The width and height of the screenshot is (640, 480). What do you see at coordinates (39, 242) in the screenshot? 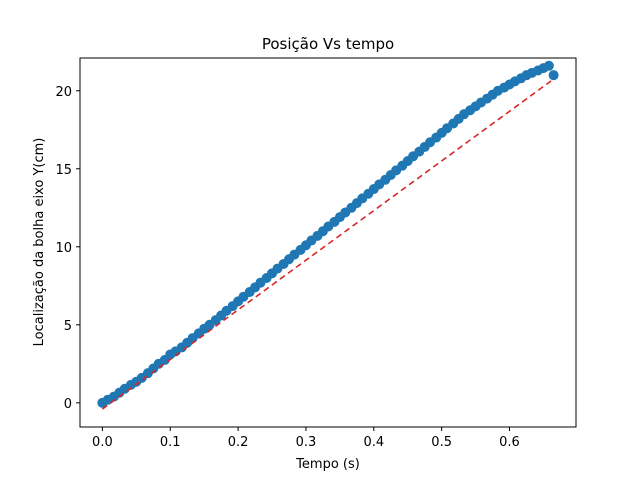
I see `y-axis-label: Localização da bolha eixo Y(cm)` at bounding box center [39, 242].